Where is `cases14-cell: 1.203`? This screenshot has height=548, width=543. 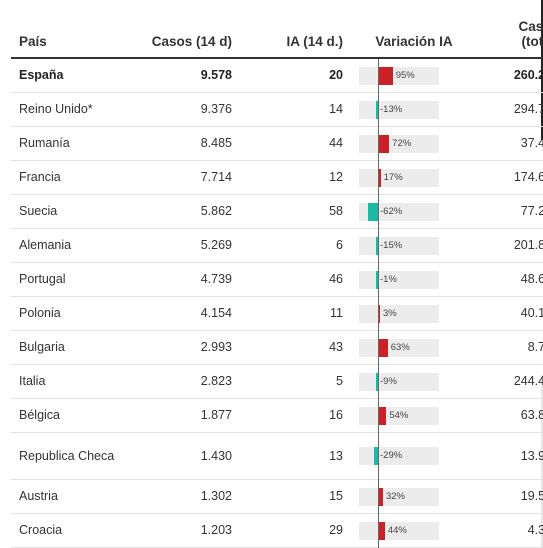 cases14-cell: 1.203 is located at coordinates (183, 530).